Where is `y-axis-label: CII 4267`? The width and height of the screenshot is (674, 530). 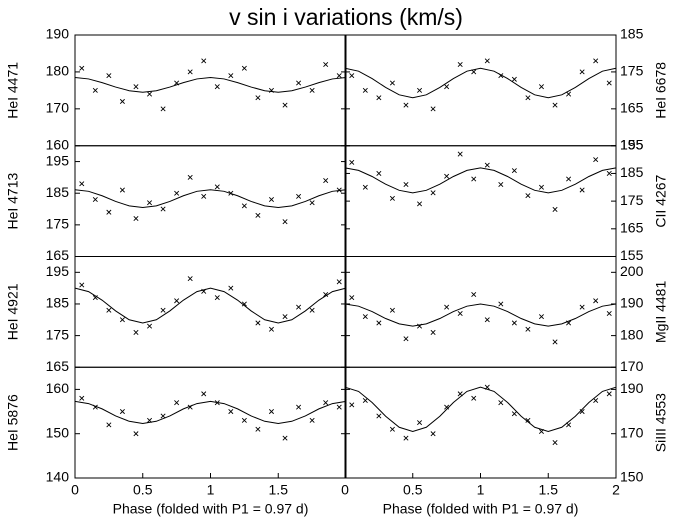 y-axis-label: CII 4267 is located at coordinates (661, 200).